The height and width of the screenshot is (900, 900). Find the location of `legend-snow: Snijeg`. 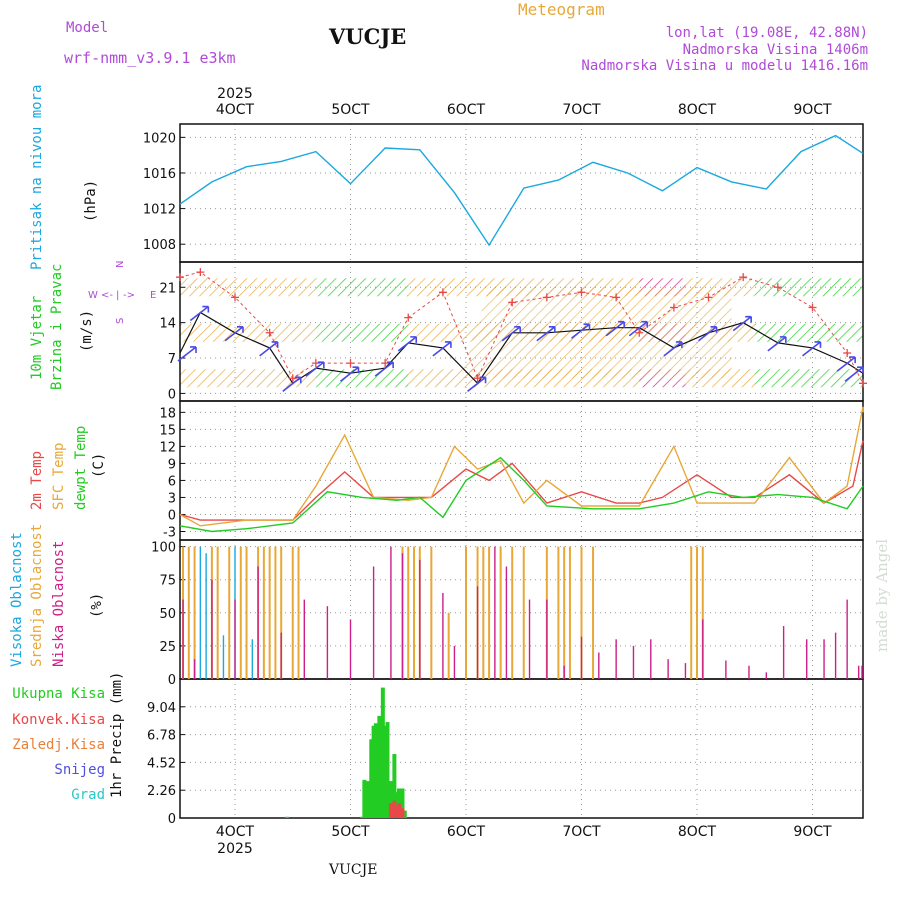

legend-snow: Snijeg is located at coordinates (79, 770).